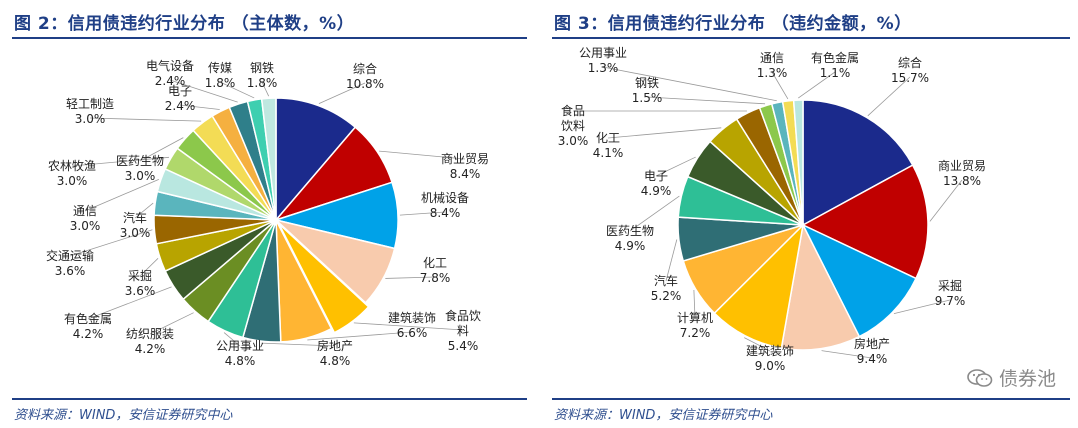  What do you see at coordinates (240, 353) in the screenshot?
I see `slice-label: 公用事业 4.8%` at bounding box center [240, 353].